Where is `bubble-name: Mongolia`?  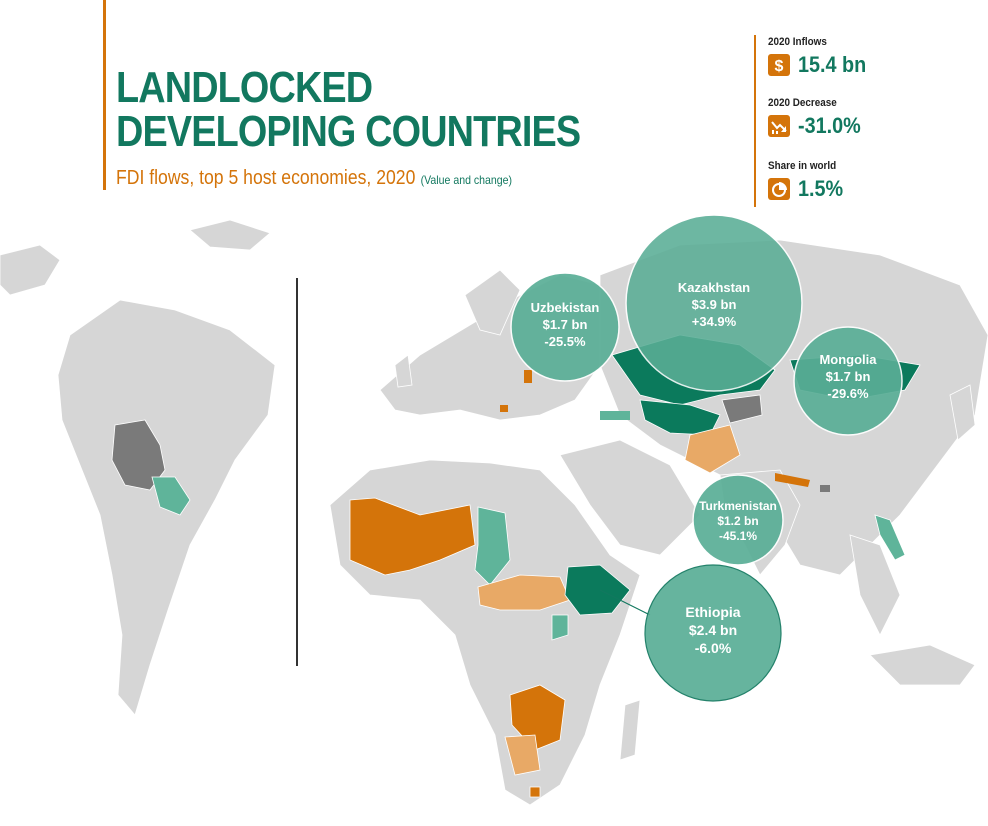
bubble-name: Mongolia is located at coordinates (848, 359).